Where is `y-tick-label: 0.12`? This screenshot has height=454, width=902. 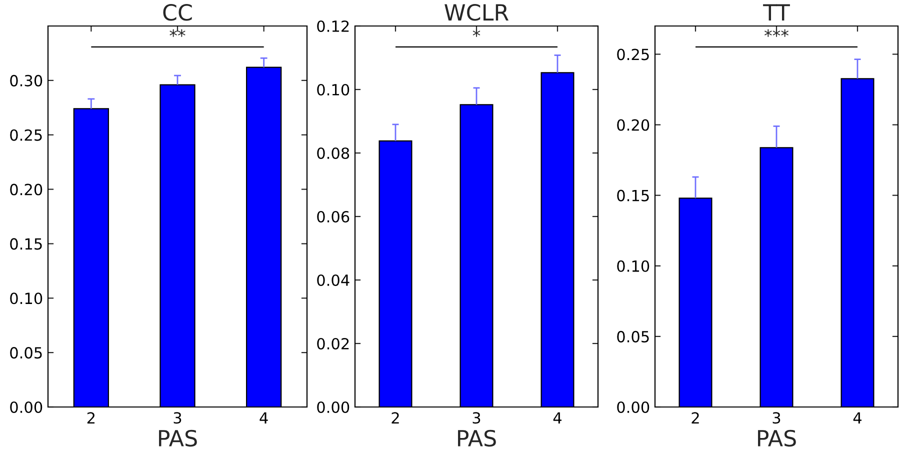 y-tick-label: 0.12 is located at coordinates (333, 26).